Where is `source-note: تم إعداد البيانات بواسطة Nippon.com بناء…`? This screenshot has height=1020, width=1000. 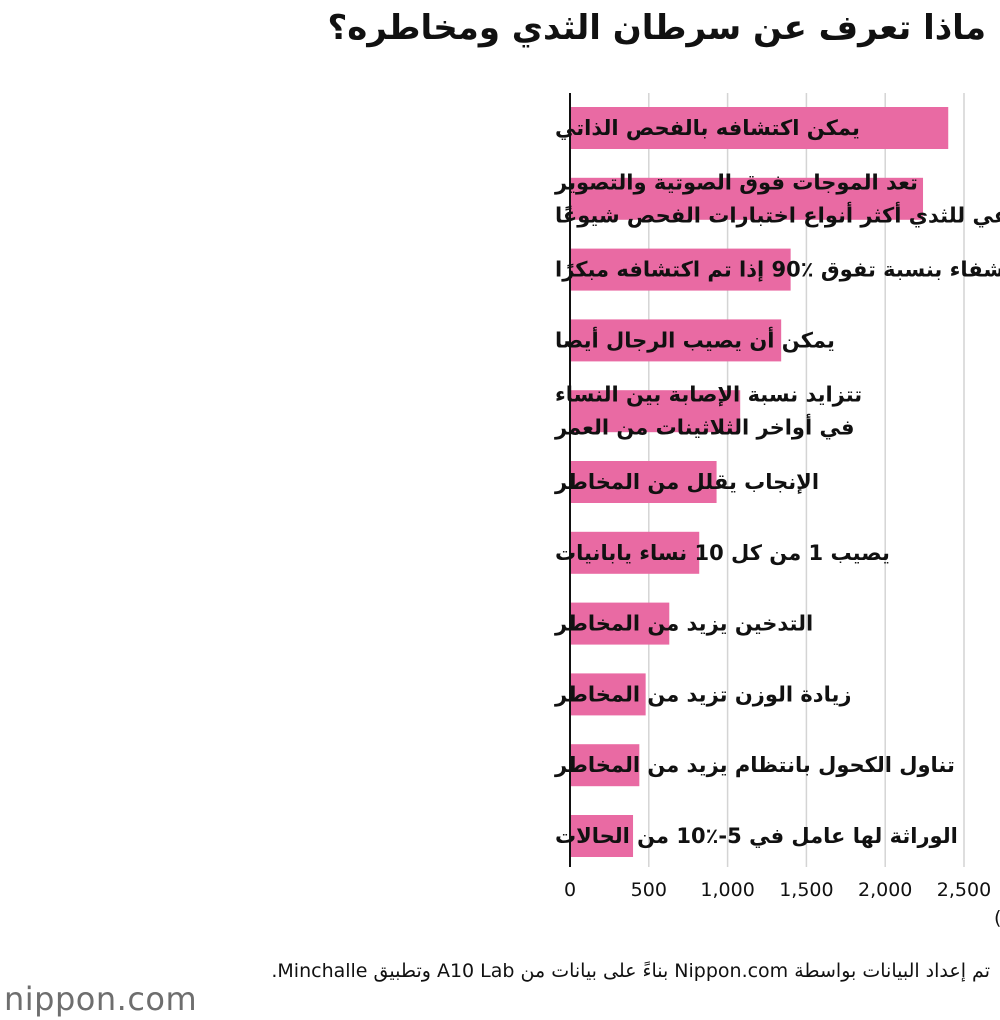
source-note: تم إعداد البيانات بواسطة Nippon.com بناء… is located at coordinates (630, 971).